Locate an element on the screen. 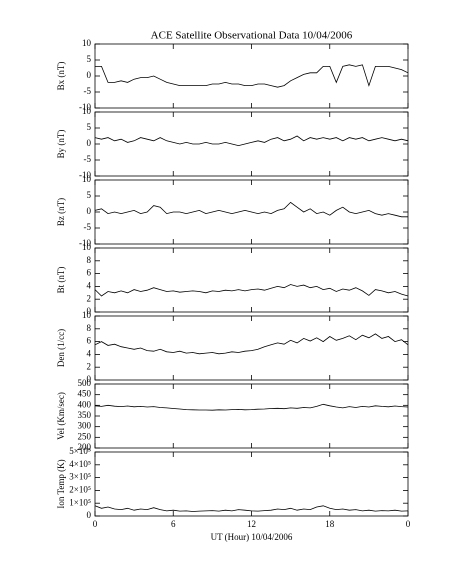  y-axis-label: By (nT) is located at coordinates (61, 144).